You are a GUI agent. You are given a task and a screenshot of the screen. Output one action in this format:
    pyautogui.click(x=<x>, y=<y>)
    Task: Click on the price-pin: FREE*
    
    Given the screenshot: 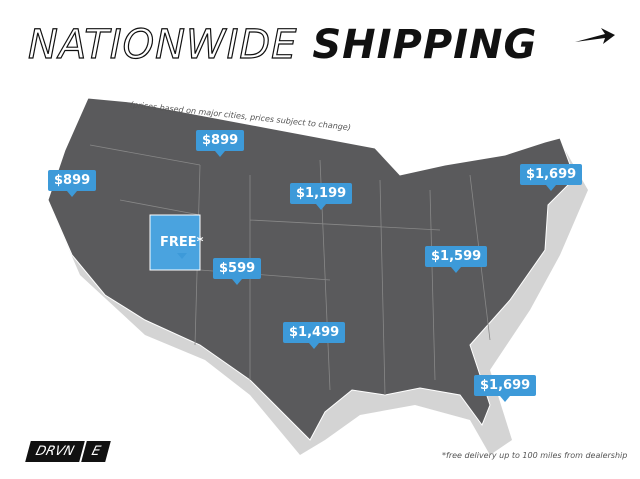 What is the action you would take?
    pyautogui.click(x=181, y=245)
    